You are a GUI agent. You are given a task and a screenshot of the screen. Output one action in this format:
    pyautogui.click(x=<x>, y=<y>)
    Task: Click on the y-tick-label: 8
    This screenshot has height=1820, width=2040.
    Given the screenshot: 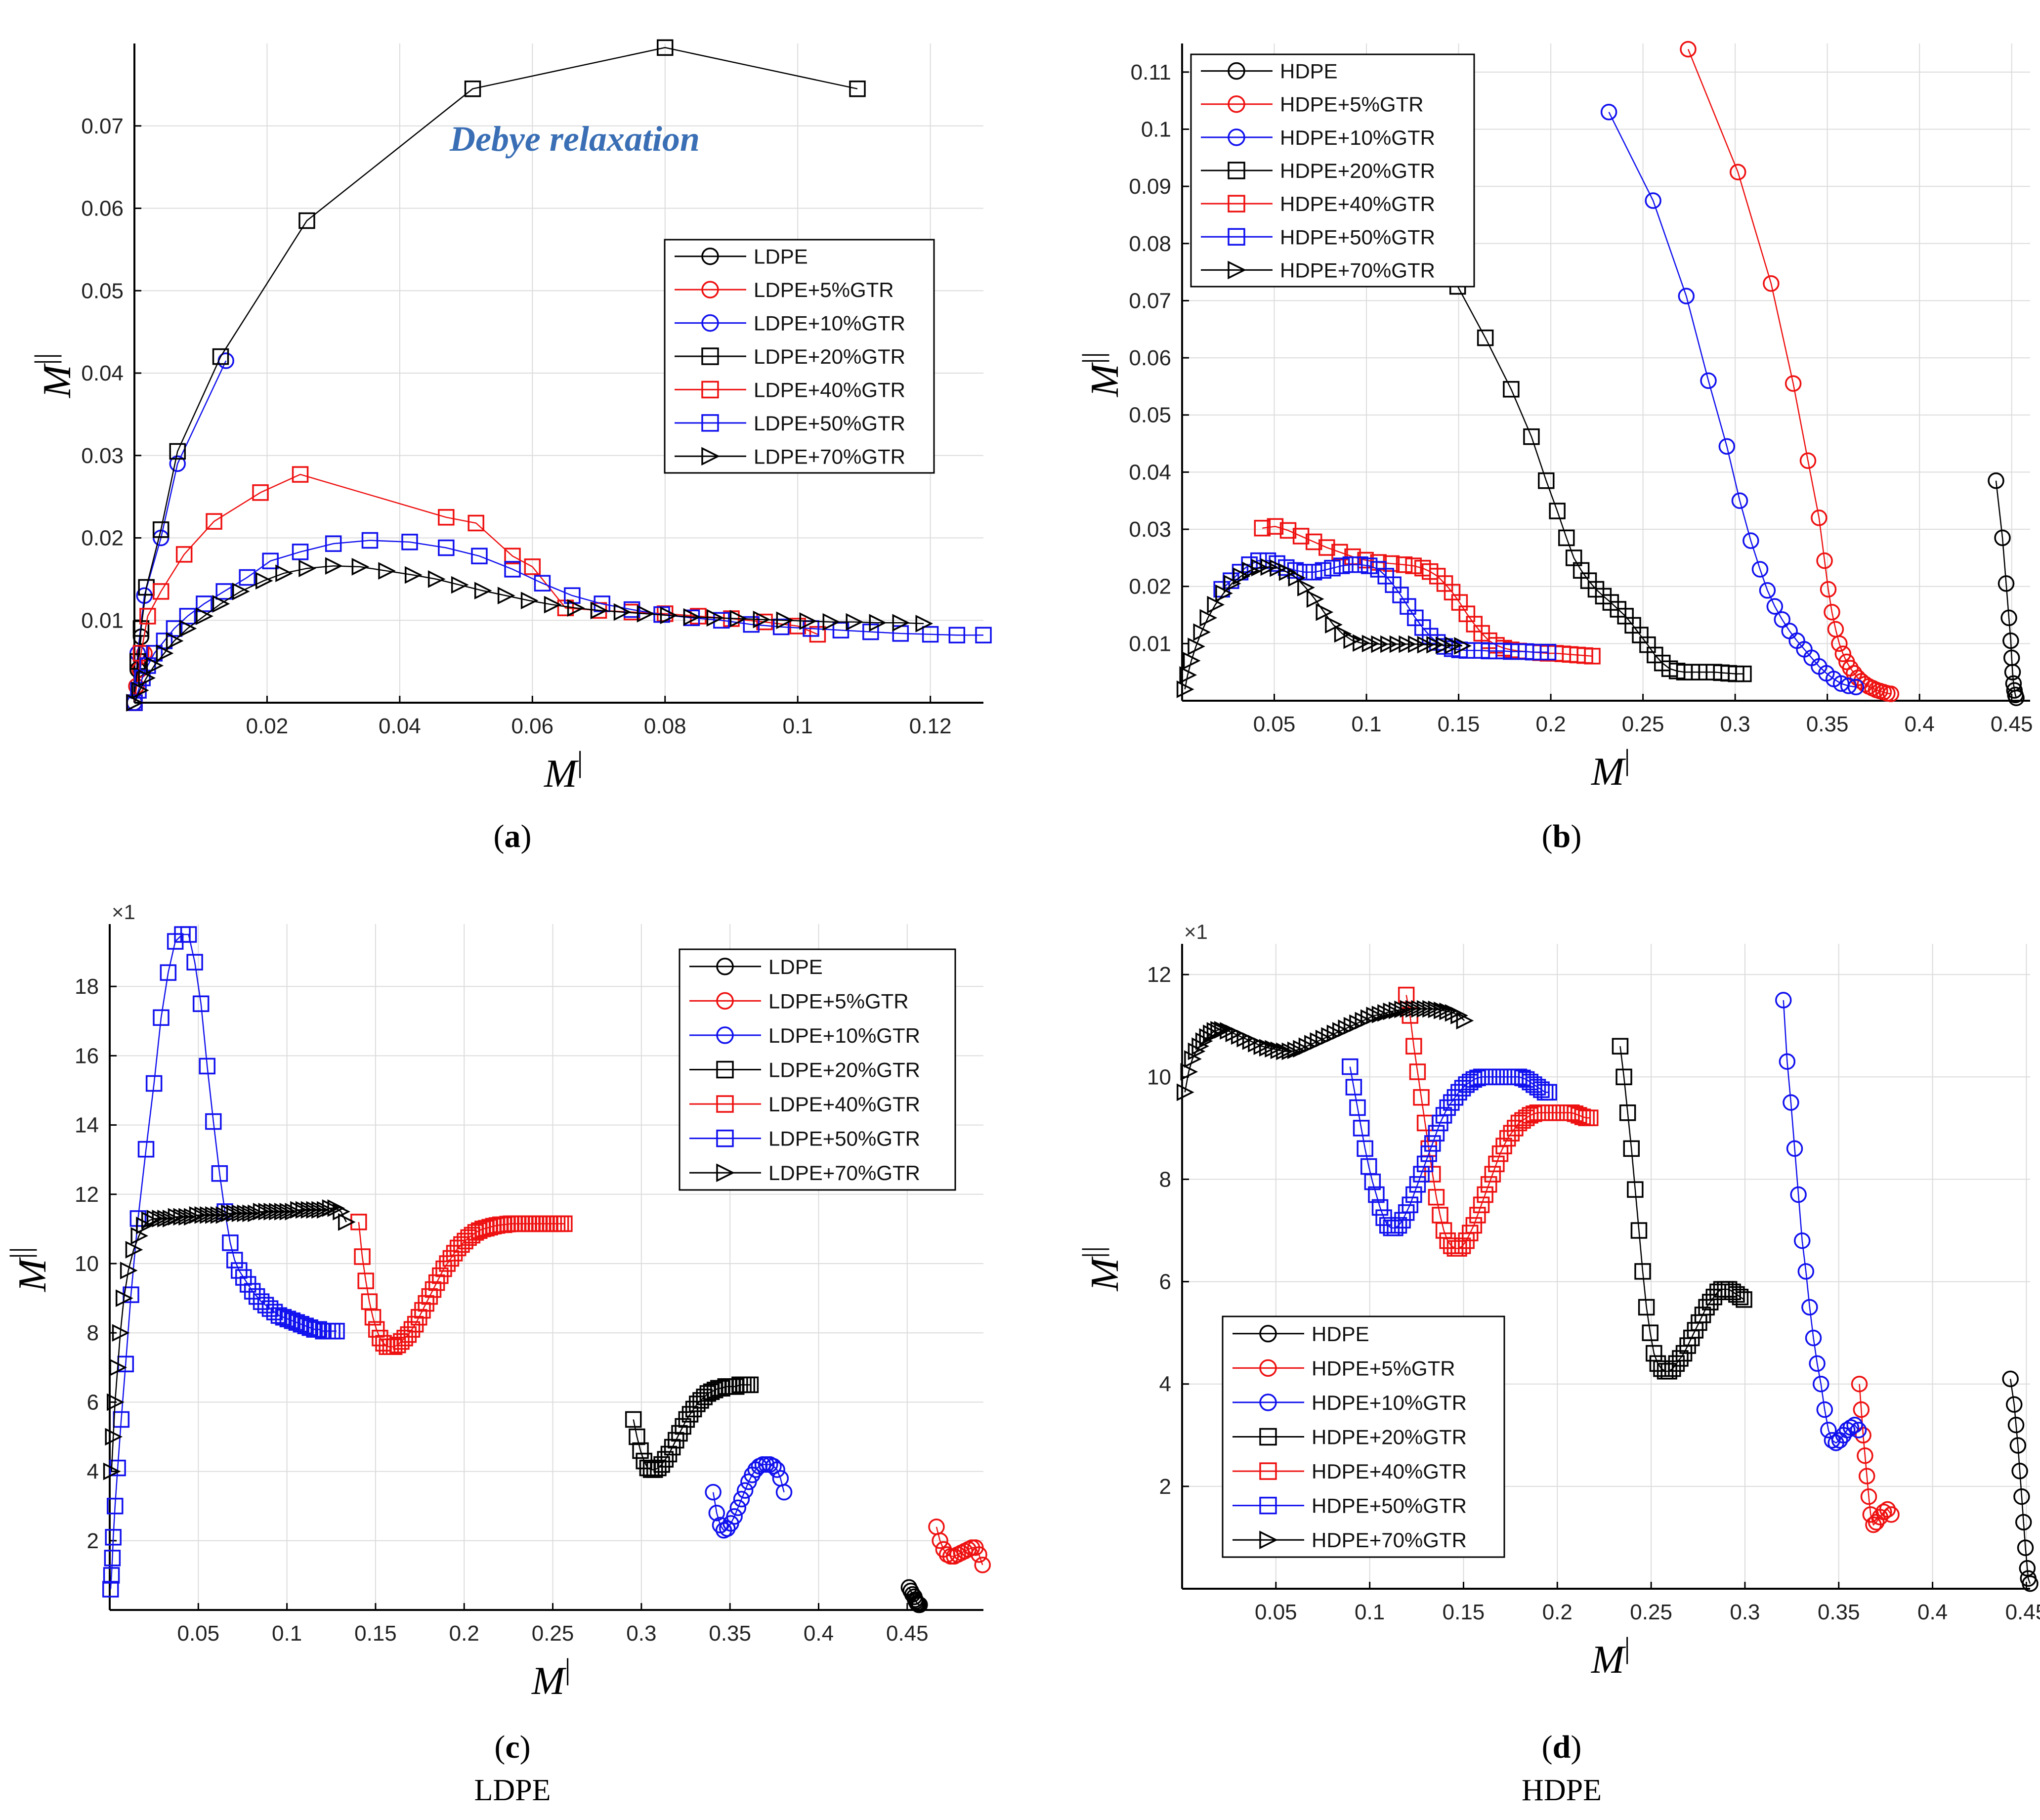 What is the action you would take?
    pyautogui.click(x=93, y=1333)
    